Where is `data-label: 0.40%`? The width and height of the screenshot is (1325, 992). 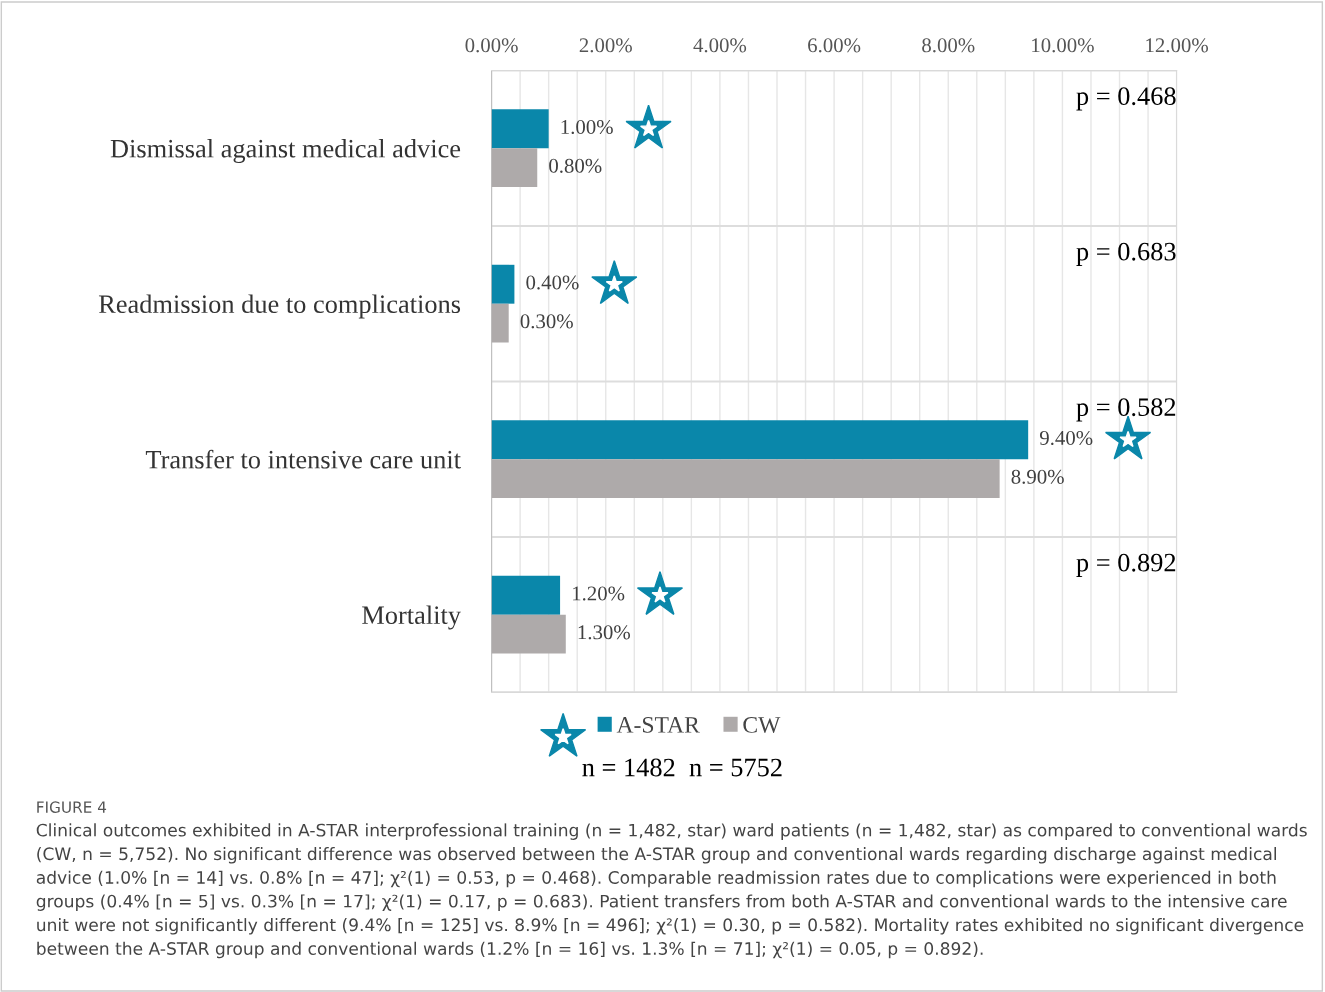
data-label: 0.40% is located at coordinates (552, 282).